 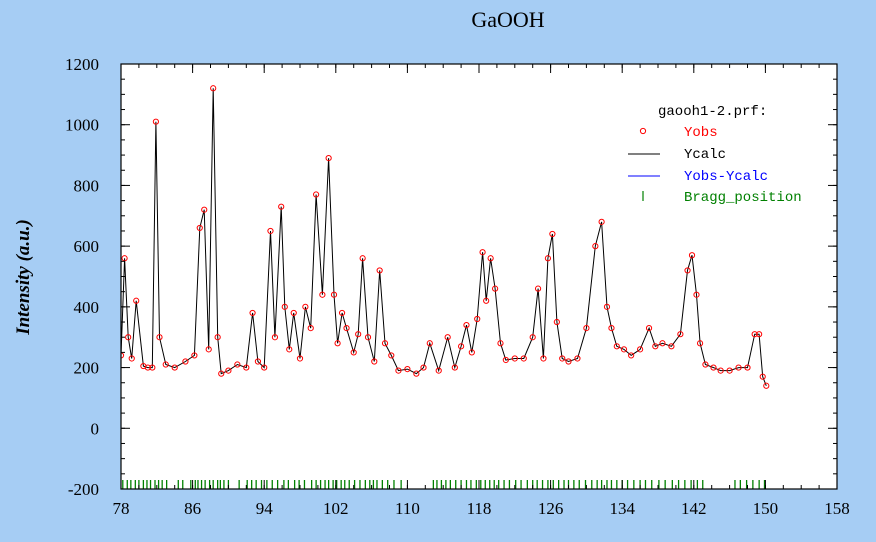 I want to click on legend-diff-label: Yobs-Ycalc, so click(x=726, y=177).